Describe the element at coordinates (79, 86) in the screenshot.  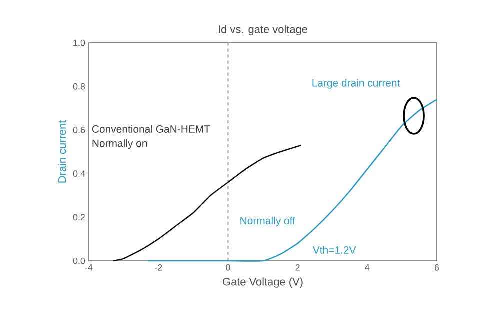
I see `y-tick-label: 0.8` at that location.